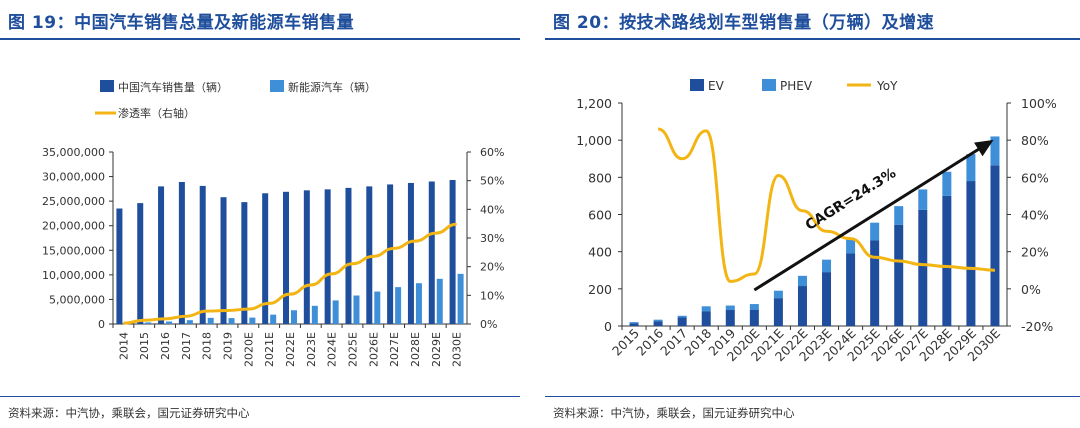  I want to click on right-y-tick-label: 200, so click(600, 289).